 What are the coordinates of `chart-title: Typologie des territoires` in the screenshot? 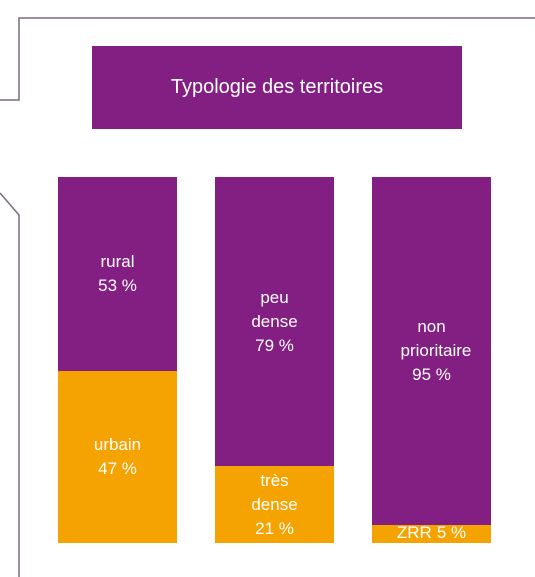 It's located at (277, 87).